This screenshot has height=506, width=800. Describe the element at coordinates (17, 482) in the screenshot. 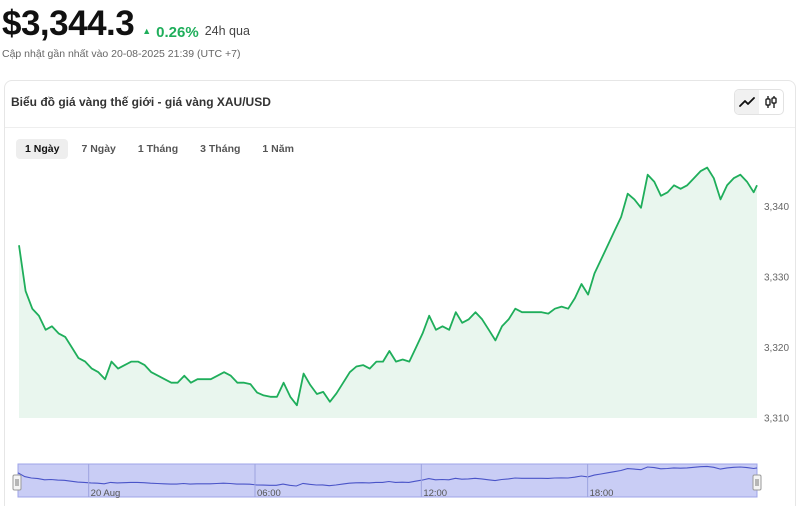

I see `navigator-handle-left` at that location.